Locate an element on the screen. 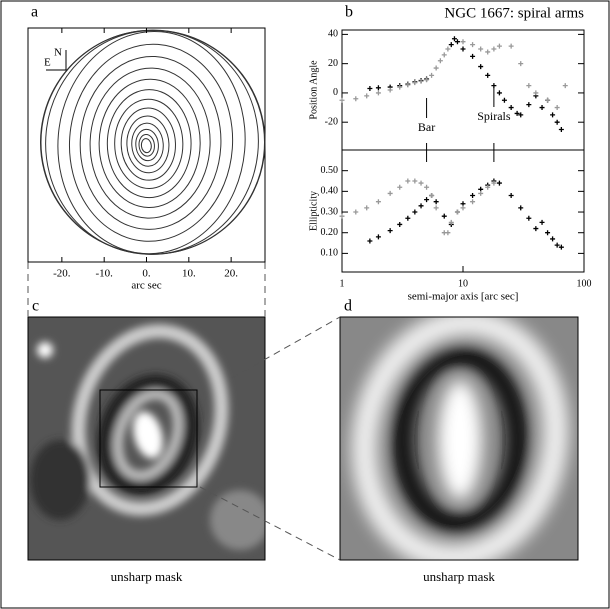 This screenshot has width=610, height=609. annotation: Spirals is located at coordinates (494, 116).